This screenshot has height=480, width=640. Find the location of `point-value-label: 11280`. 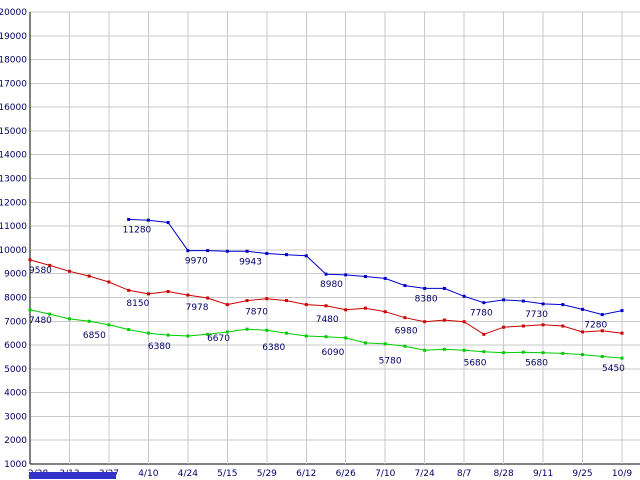

point-value-label: 11280 is located at coordinates (137, 230).